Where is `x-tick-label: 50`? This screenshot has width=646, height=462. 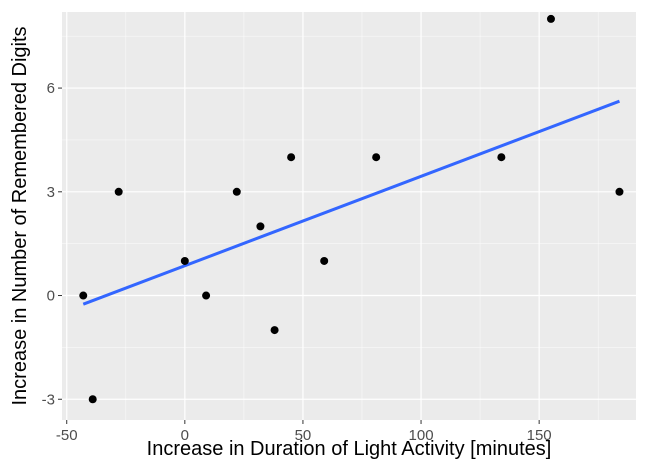
x-tick-label: 50 is located at coordinates (303, 435).